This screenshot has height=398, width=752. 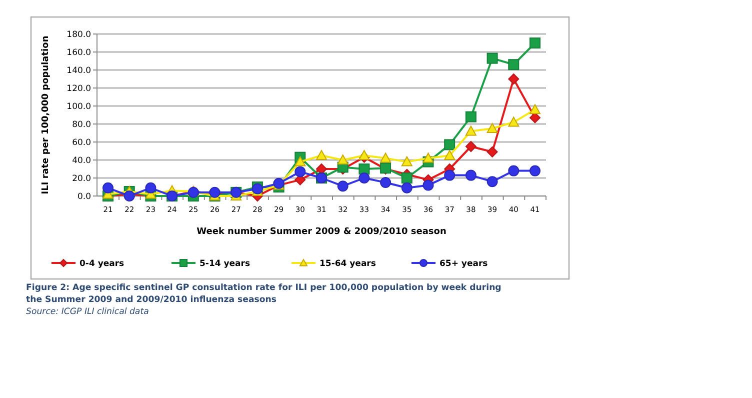 I want to click on source-note: Source: ICGP ILI clinical data, so click(x=87, y=312).